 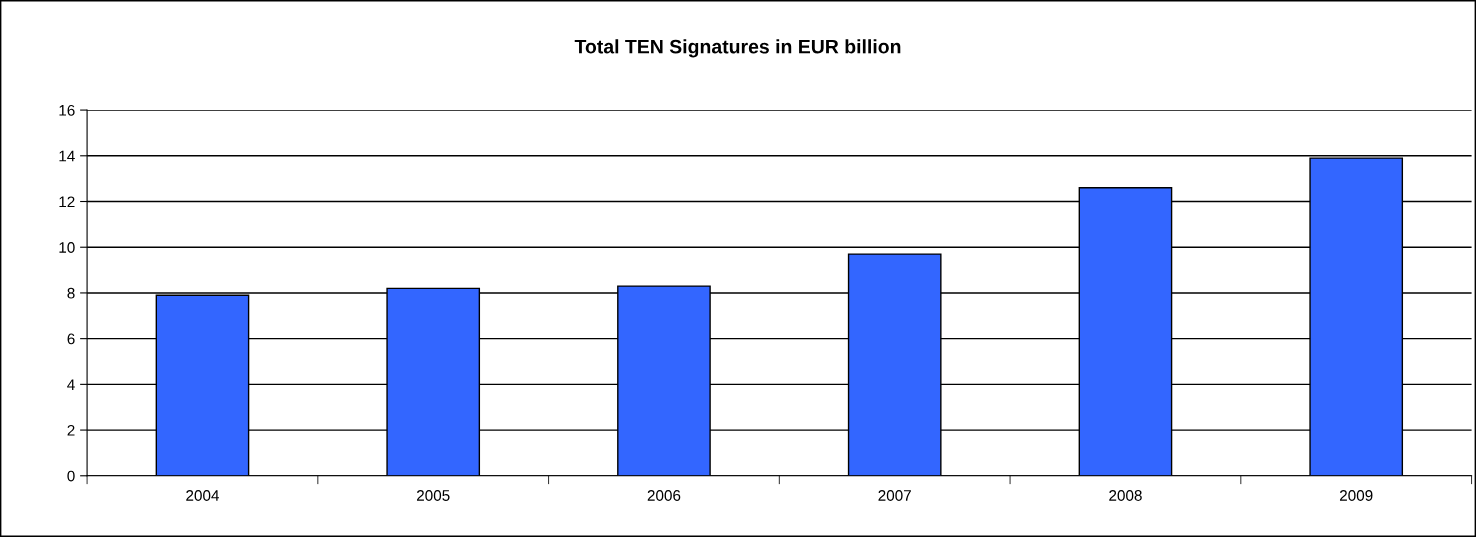 I want to click on y-tick-label: 14, so click(x=67, y=156).